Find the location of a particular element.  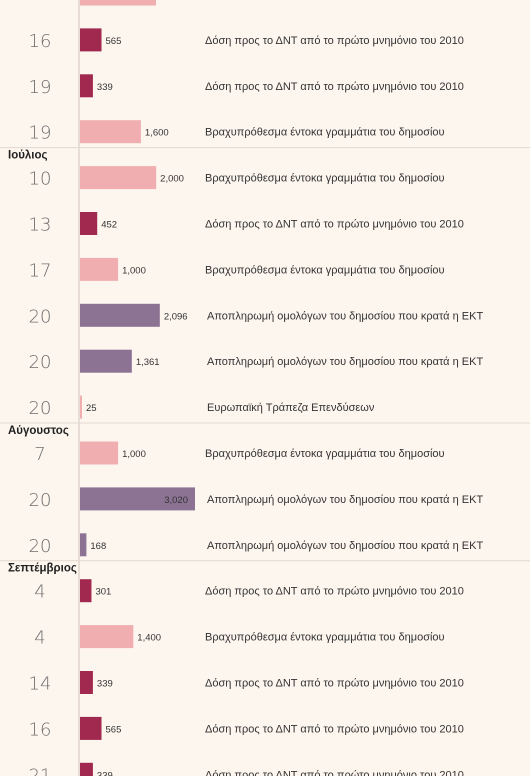

value-label: 1,600 is located at coordinates (157, 133).